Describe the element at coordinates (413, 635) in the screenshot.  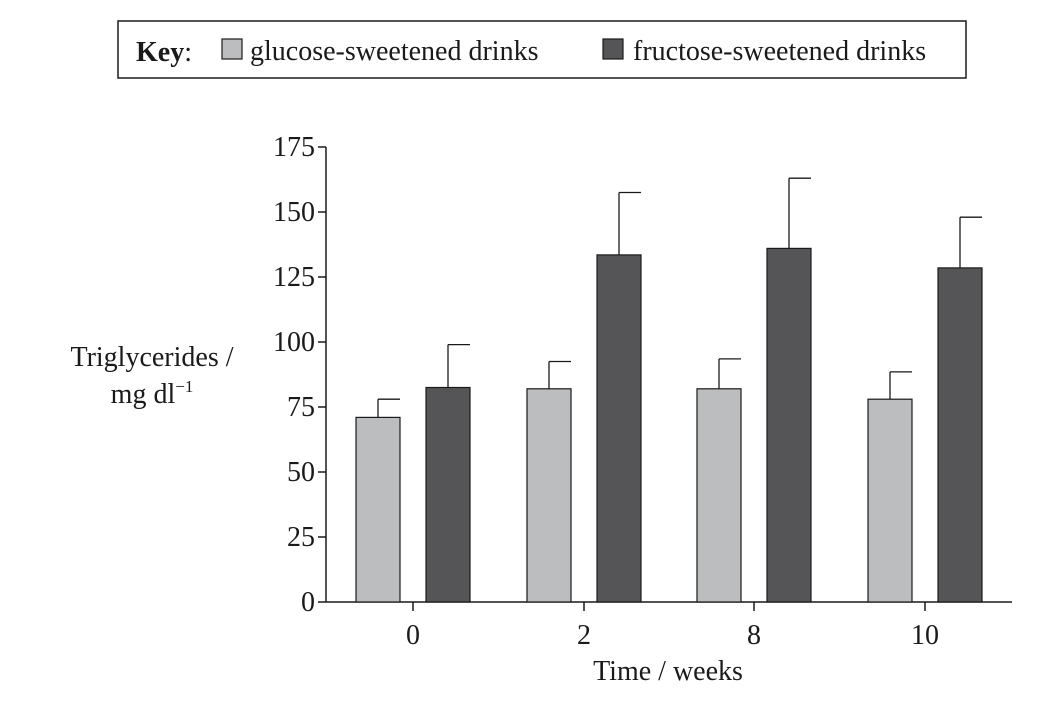
I see `x-tick-label: 0` at that location.